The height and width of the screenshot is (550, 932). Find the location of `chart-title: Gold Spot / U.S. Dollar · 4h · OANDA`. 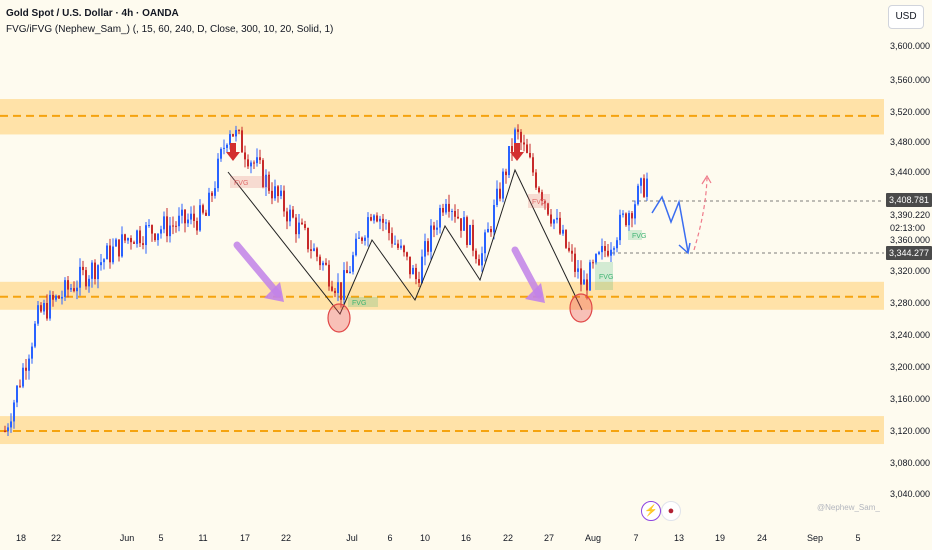

chart-title: Gold Spot / U.S. Dollar · 4h · OANDA is located at coordinates (92, 13).